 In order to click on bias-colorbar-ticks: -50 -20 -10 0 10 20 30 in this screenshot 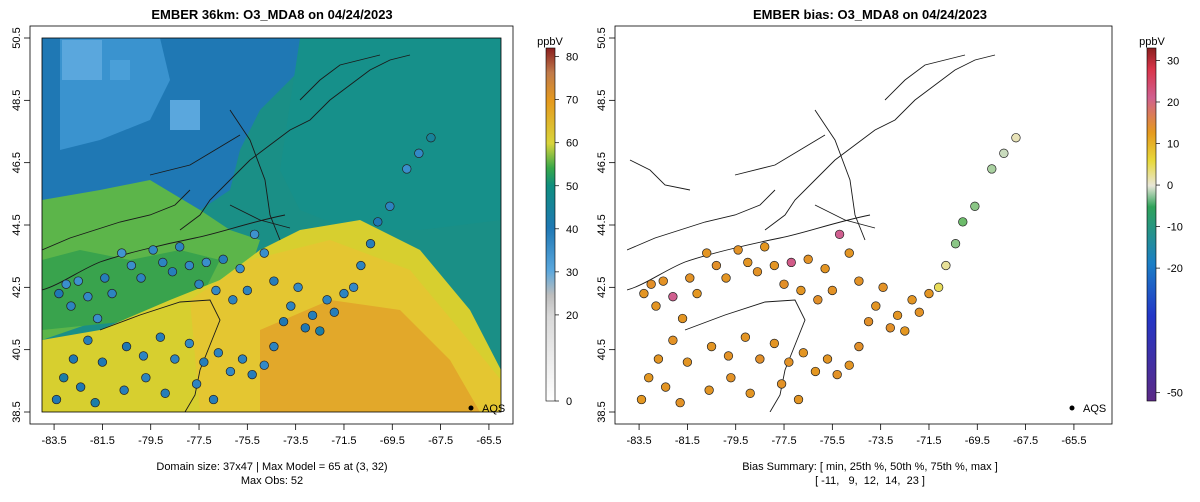, I will do `click(1169, 227)`.